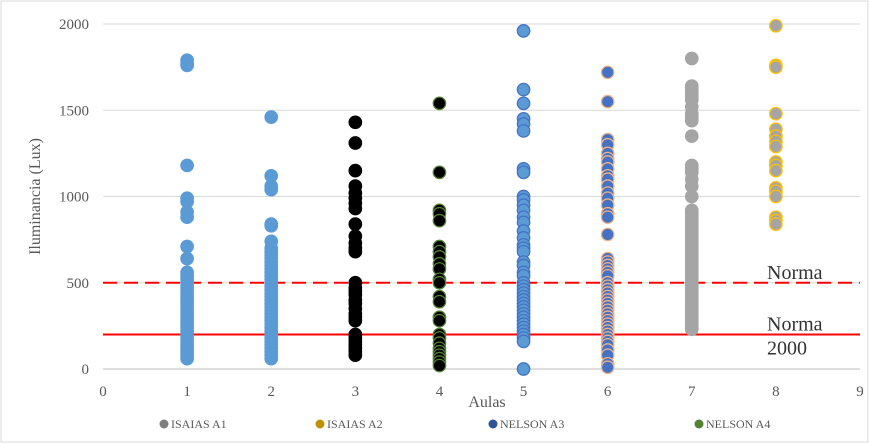 This screenshot has height=443, width=869. I want to click on y-tick-label: 500, so click(78, 284).